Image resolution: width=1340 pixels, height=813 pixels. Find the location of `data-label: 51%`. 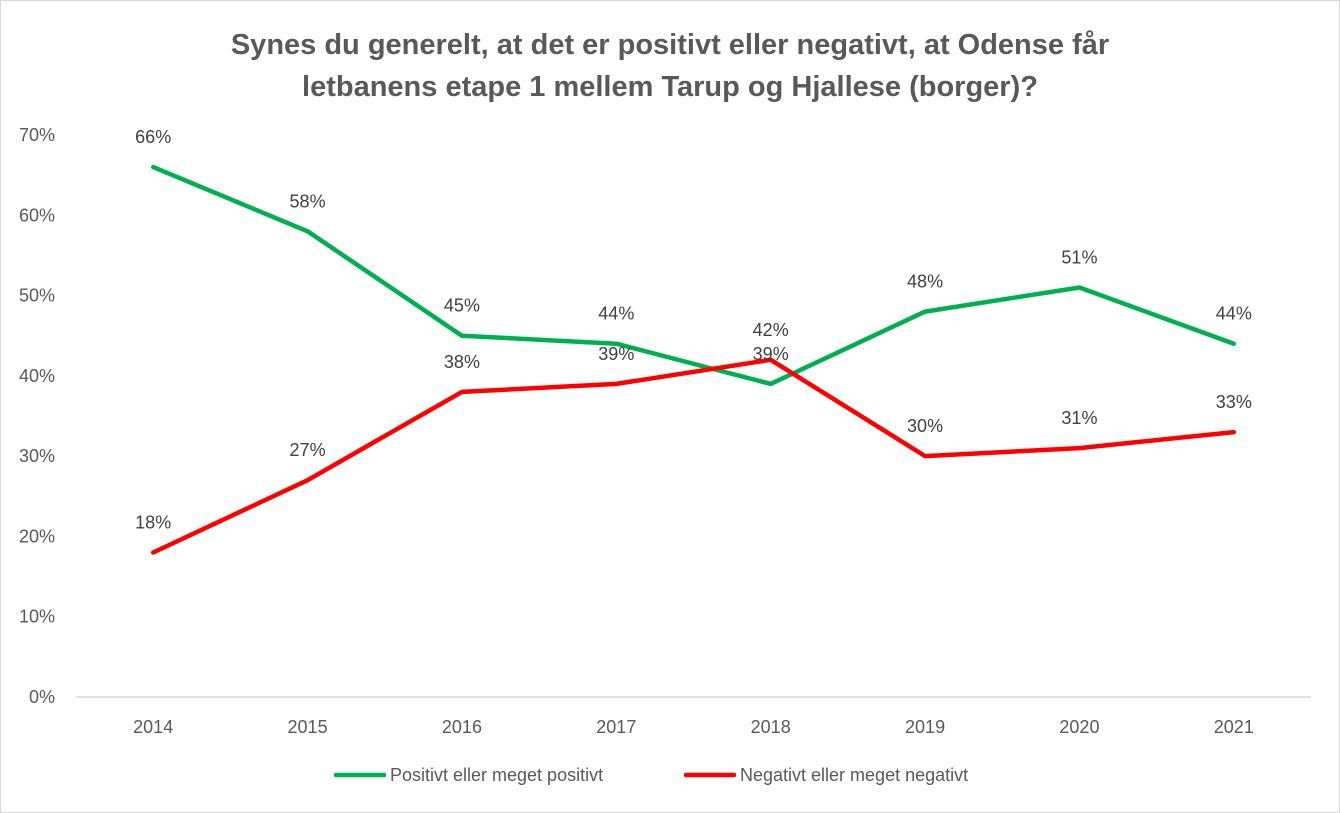

data-label: 51% is located at coordinates (1079, 258).